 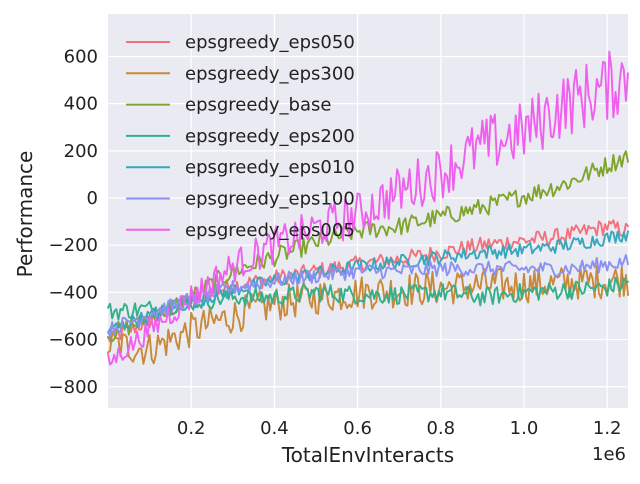 What do you see at coordinates (73, 292) in the screenshot?
I see `y-tick-label: −400` at bounding box center [73, 292].